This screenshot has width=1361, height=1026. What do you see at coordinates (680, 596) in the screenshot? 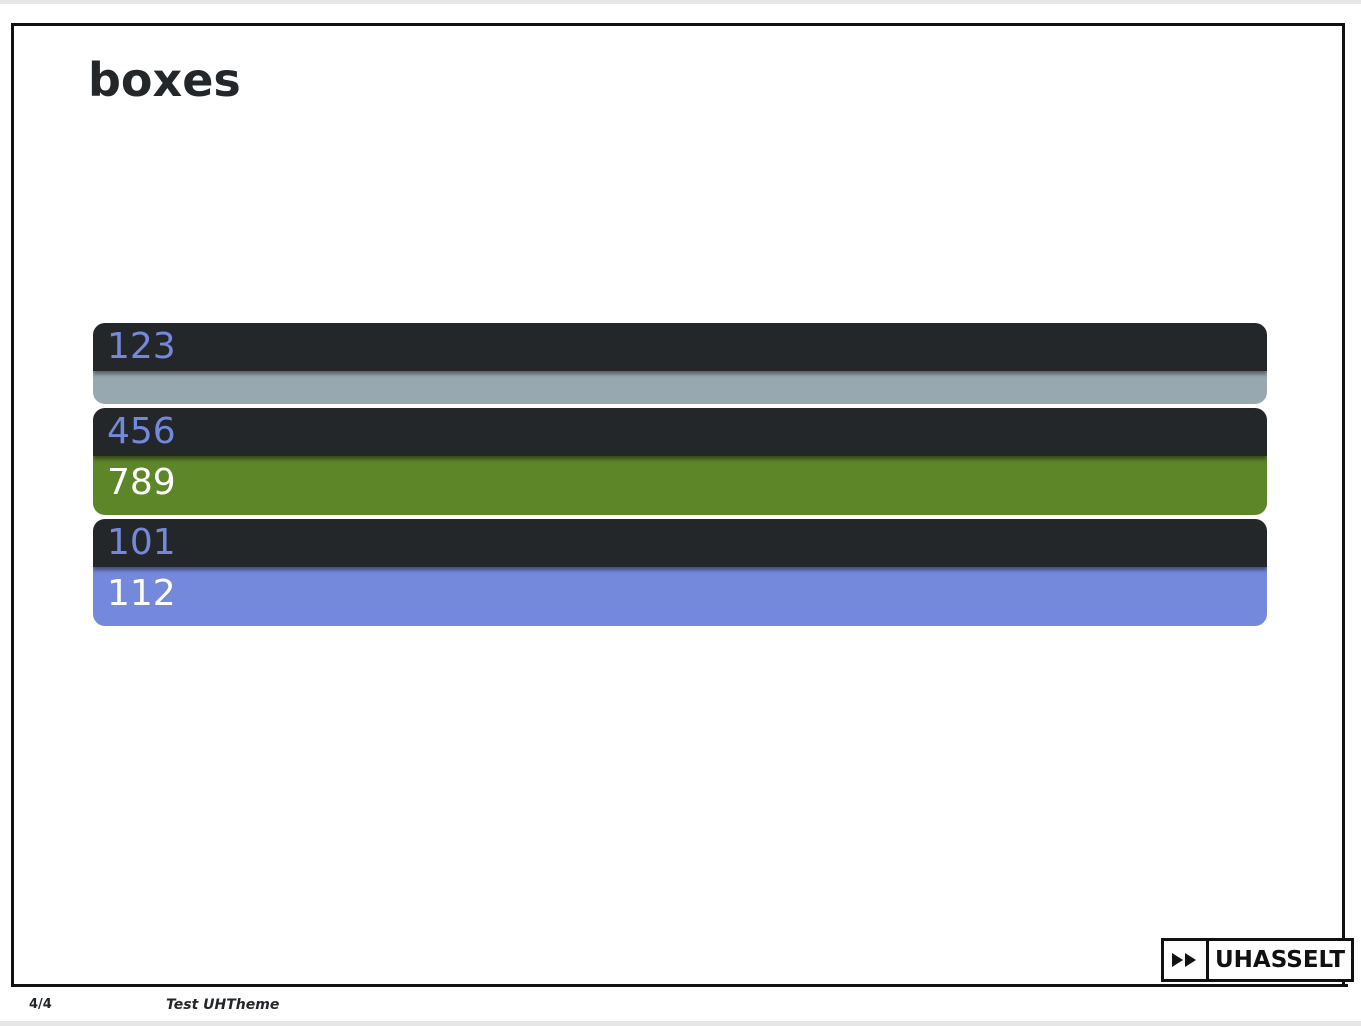
I see `block-body: 112` at bounding box center [680, 596].